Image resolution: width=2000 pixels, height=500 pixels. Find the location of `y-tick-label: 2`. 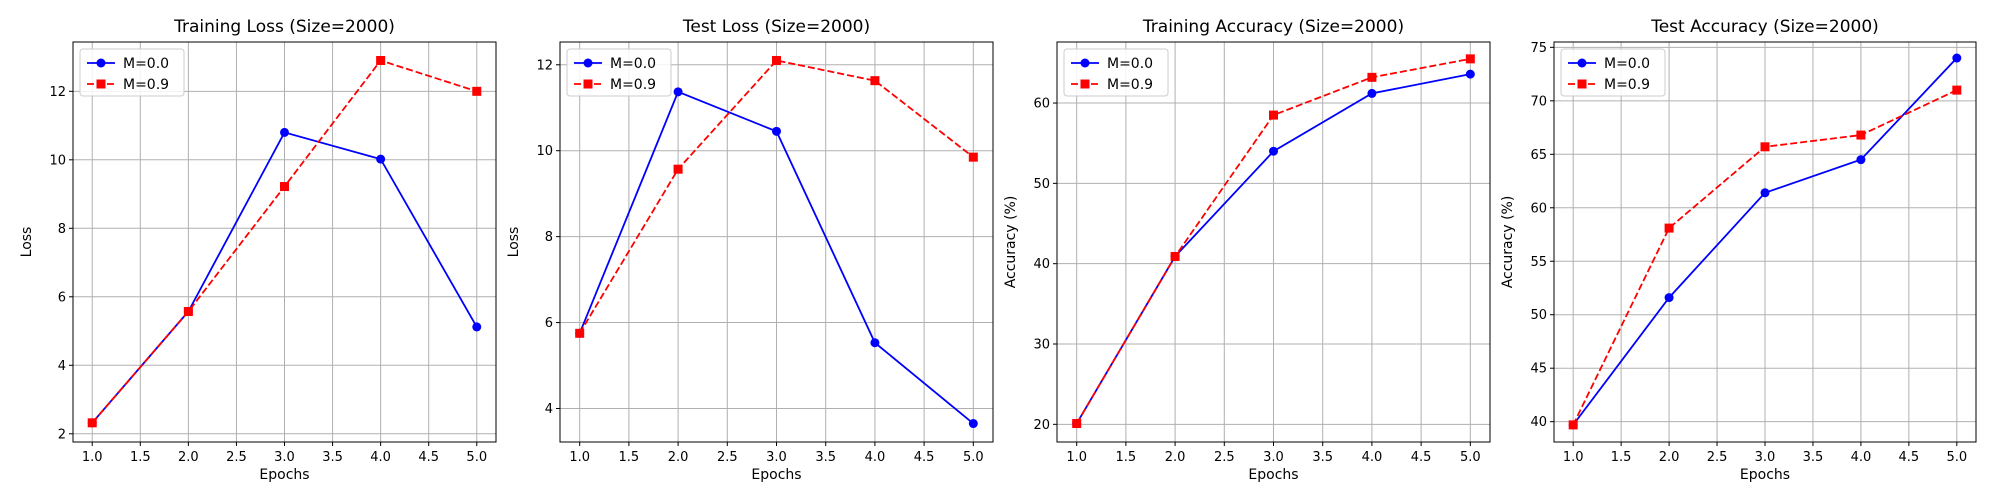

y-tick-label: 2 is located at coordinates (62, 434).